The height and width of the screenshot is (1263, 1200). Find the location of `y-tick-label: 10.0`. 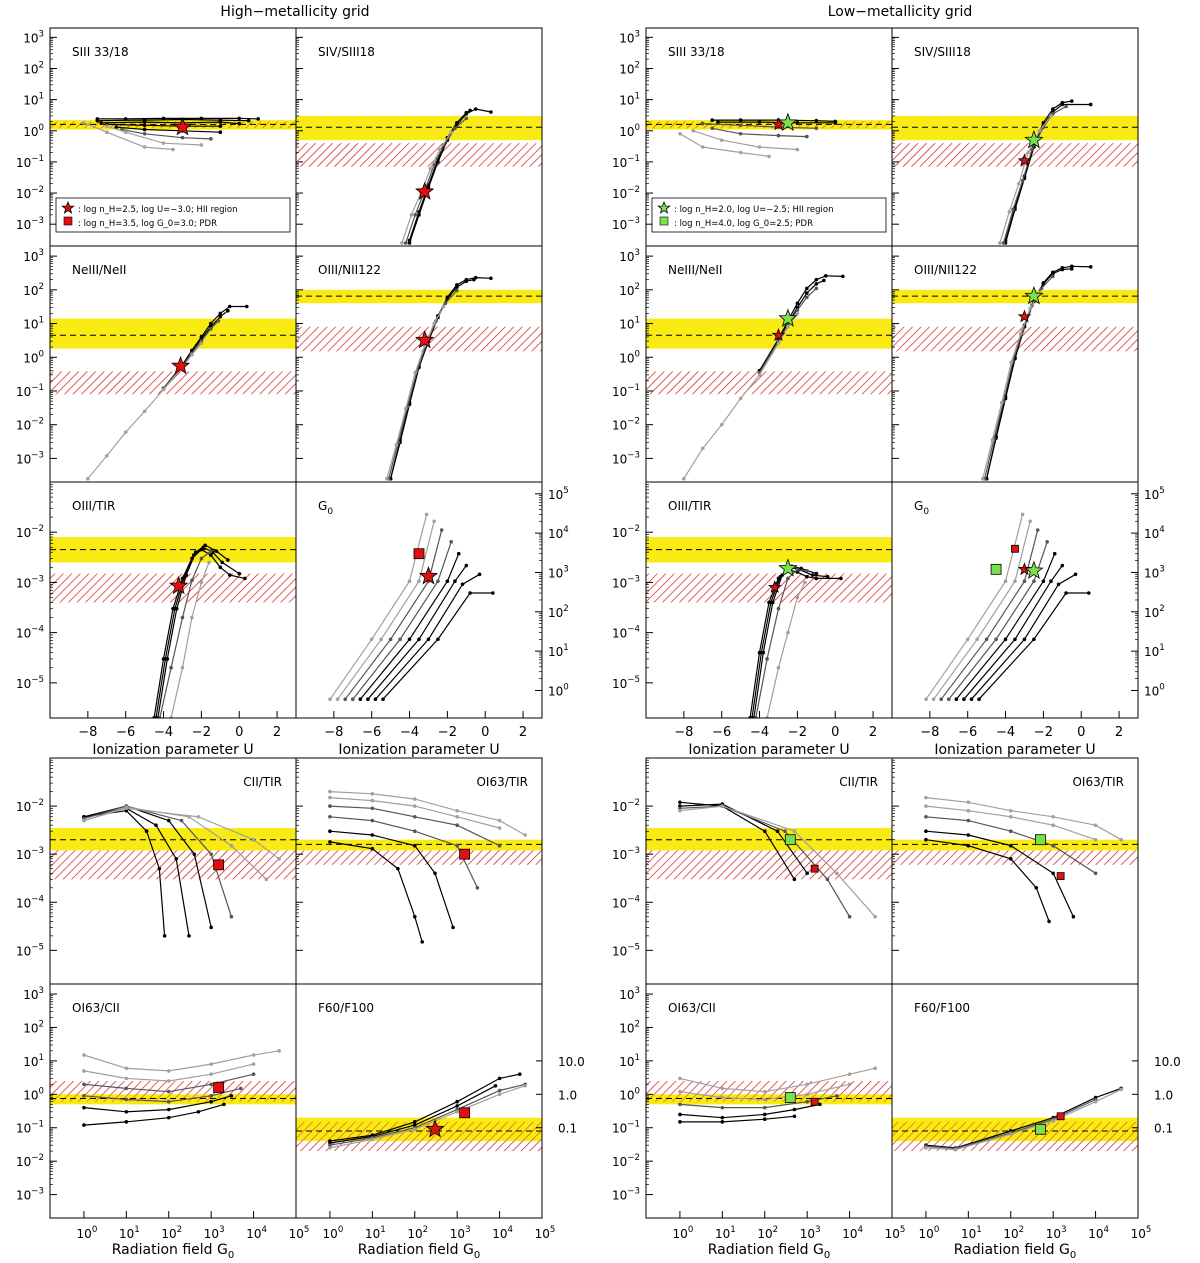

y-tick-label: 10.0 is located at coordinates (571, 1062).